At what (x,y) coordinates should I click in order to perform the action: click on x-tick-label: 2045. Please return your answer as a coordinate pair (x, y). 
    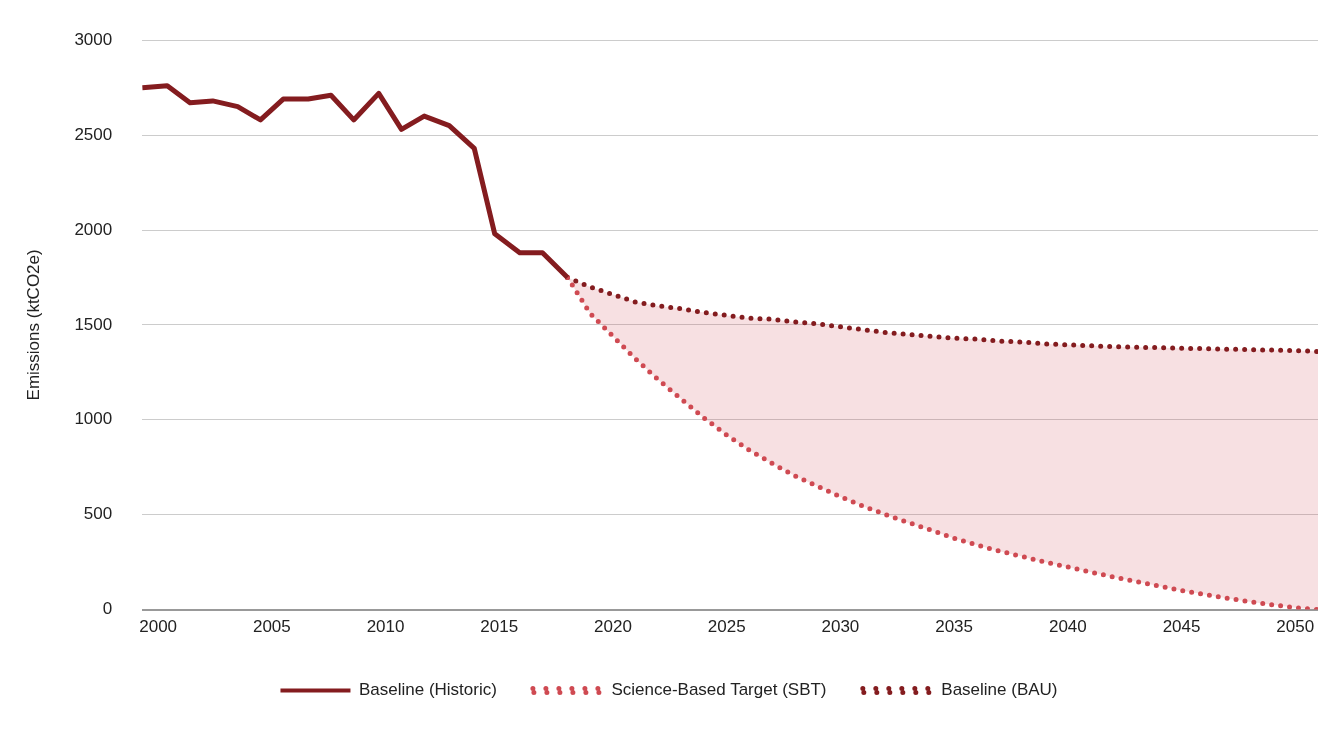
    Looking at the image, I should click on (1181, 627).